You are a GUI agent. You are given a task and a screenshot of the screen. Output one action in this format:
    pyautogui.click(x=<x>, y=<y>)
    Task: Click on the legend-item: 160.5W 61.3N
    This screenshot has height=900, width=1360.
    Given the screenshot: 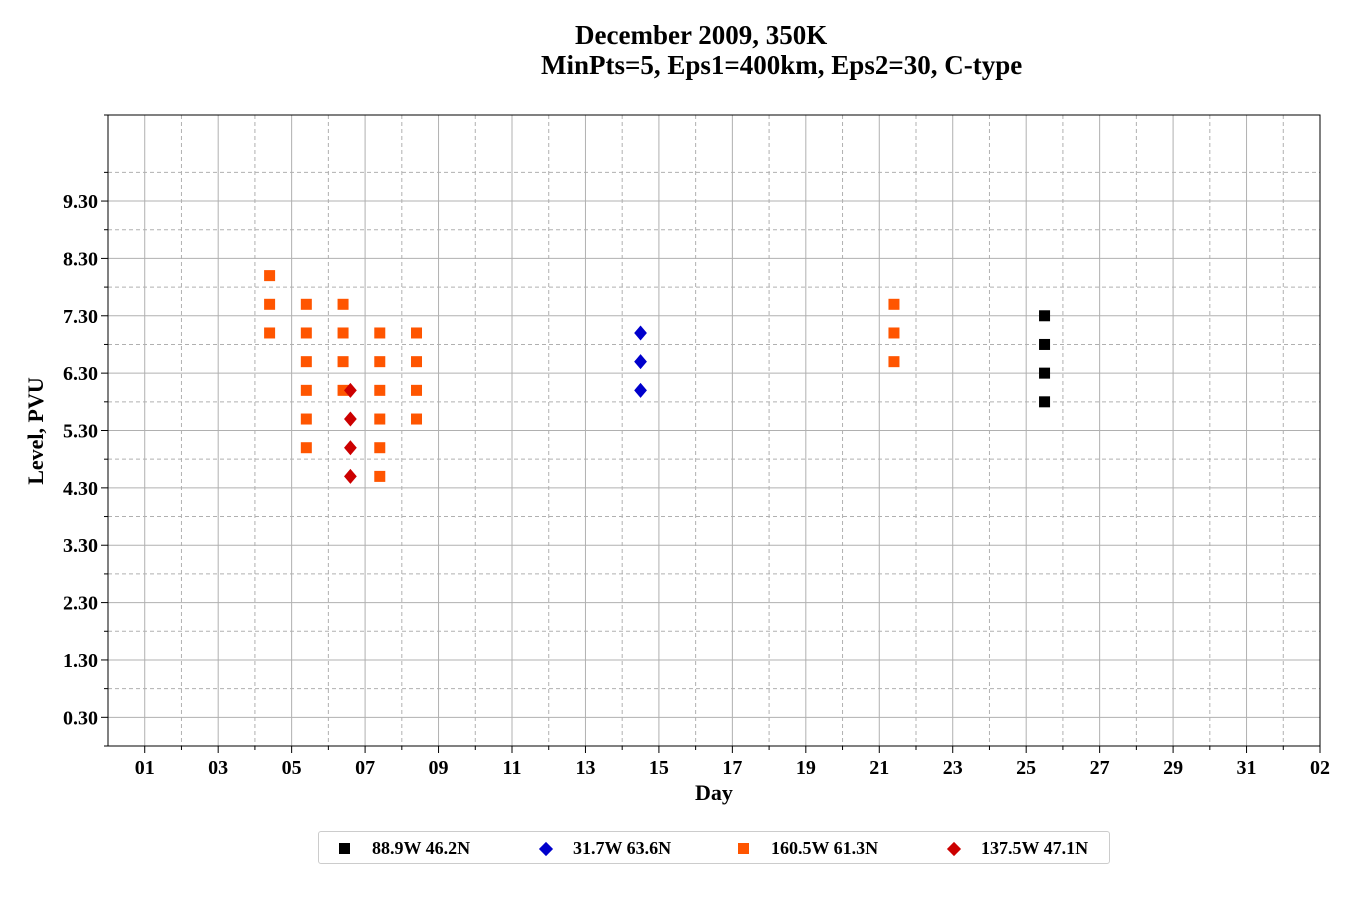 What is the action you would take?
    pyautogui.click(x=808, y=848)
    